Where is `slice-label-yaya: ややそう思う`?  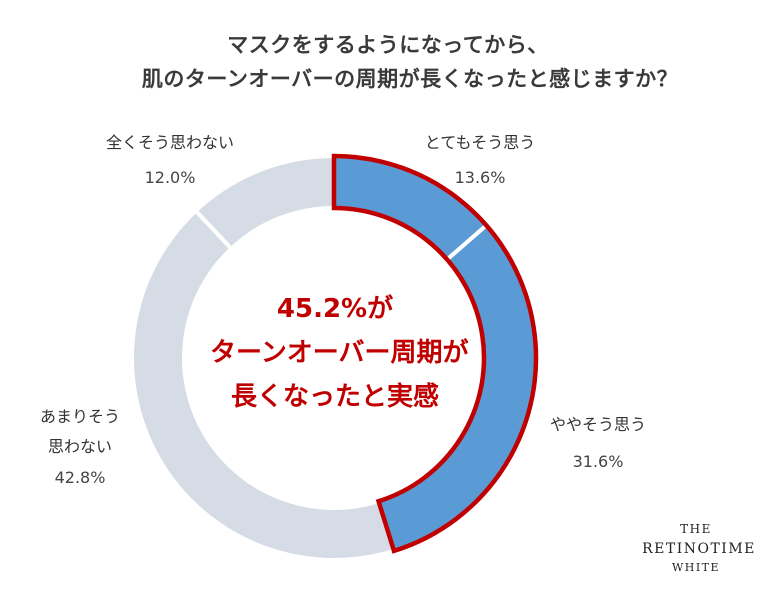 slice-label-yaya: ややそう思う is located at coordinates (597, 424).